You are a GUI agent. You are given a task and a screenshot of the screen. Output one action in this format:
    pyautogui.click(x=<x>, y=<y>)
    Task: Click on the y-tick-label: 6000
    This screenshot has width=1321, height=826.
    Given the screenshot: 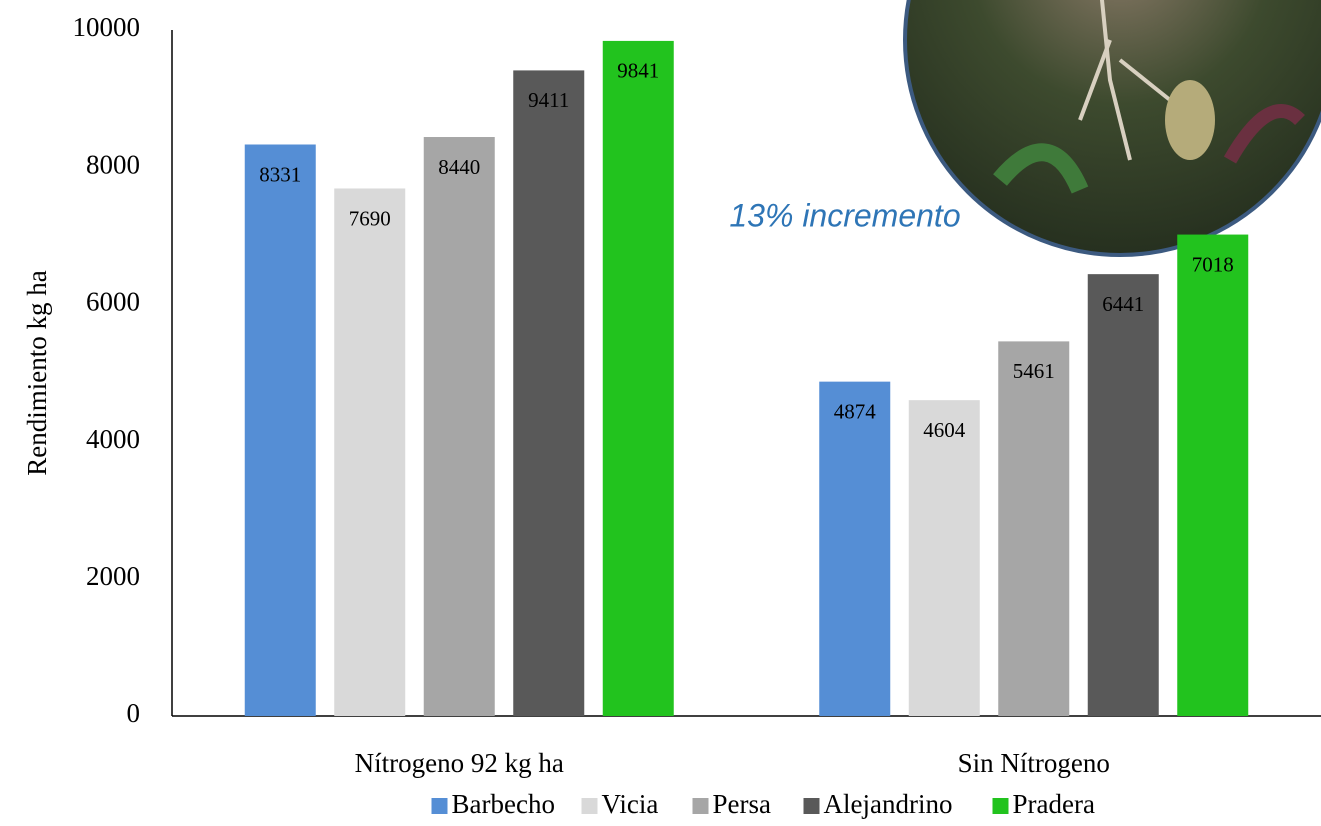 What is the action you would take?
    pyautogui.click(x=113, y=302)
    